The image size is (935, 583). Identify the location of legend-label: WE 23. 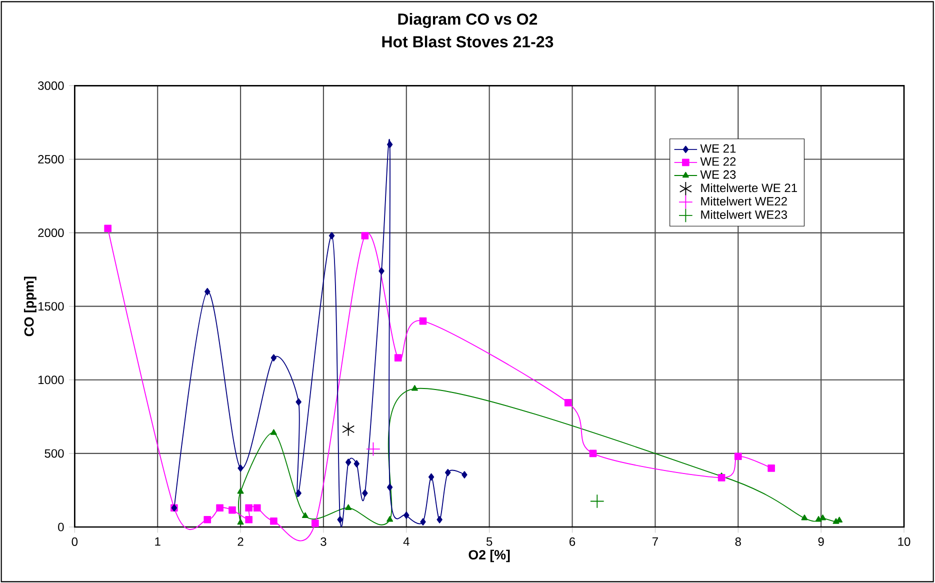
(718, 174).